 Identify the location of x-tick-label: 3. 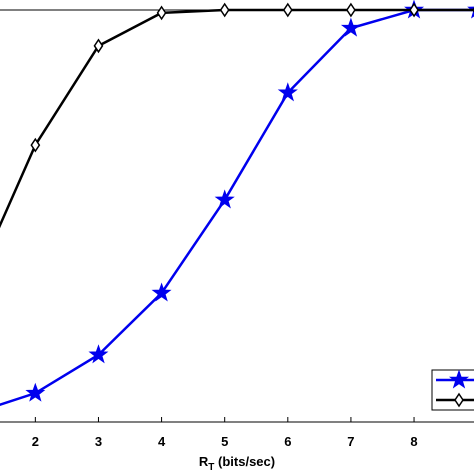
(98, 441).